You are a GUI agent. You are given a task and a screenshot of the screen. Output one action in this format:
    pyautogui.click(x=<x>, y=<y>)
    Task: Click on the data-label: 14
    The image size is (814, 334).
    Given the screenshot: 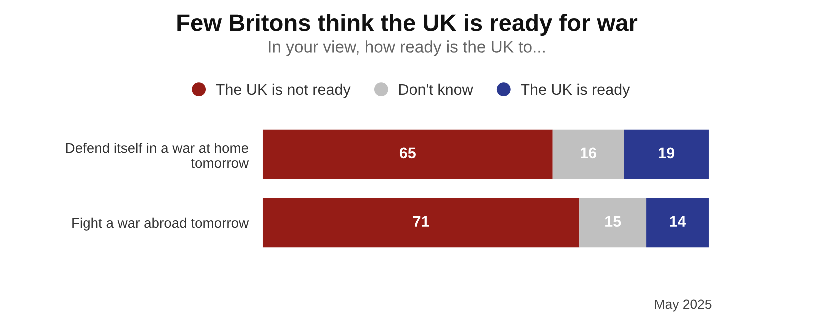 What is the action you would take?
    pyautogui.click(x=678, y=221)
    